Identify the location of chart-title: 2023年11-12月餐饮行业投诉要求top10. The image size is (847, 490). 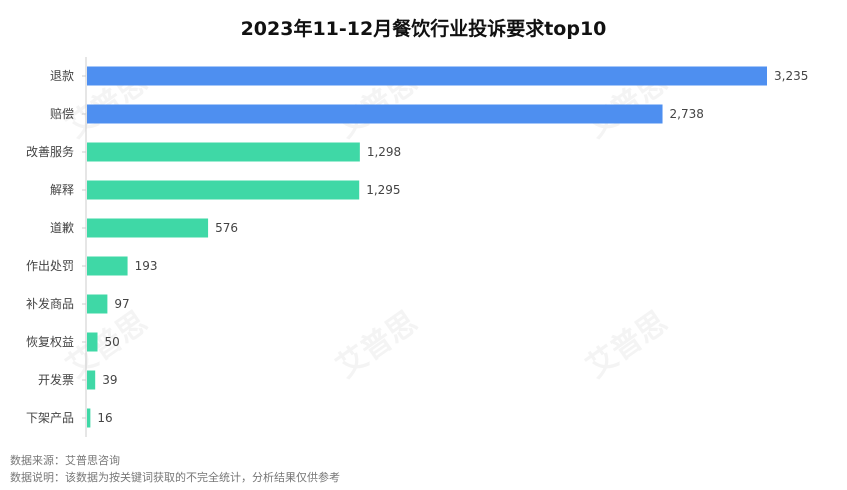
(423, 29).